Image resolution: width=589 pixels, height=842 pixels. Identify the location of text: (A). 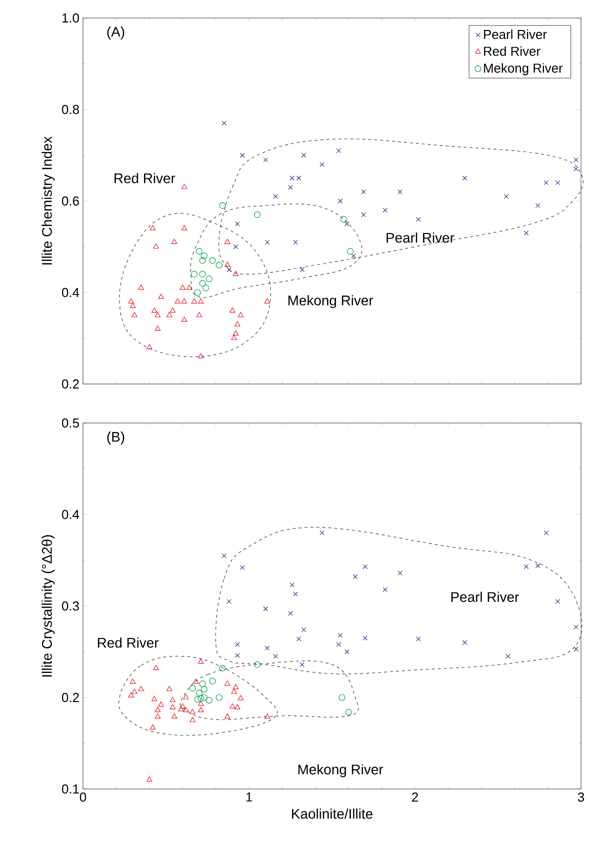
(115, 33).